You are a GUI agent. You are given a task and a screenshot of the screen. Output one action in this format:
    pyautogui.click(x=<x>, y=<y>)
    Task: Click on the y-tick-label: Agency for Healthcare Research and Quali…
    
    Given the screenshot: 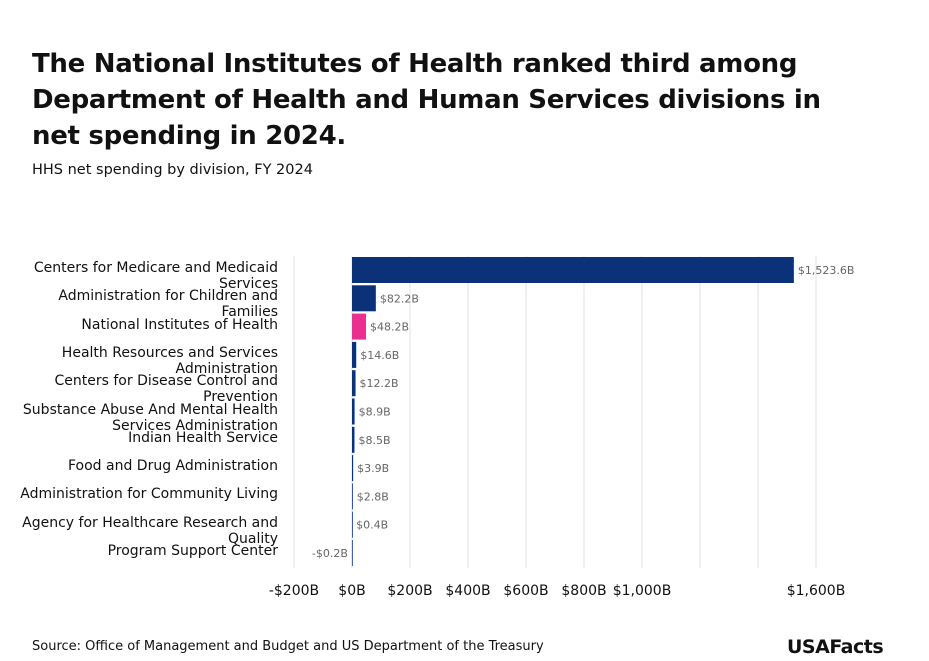 What is the action you would take?
    pyautogui.click(x=150, y=530)
    